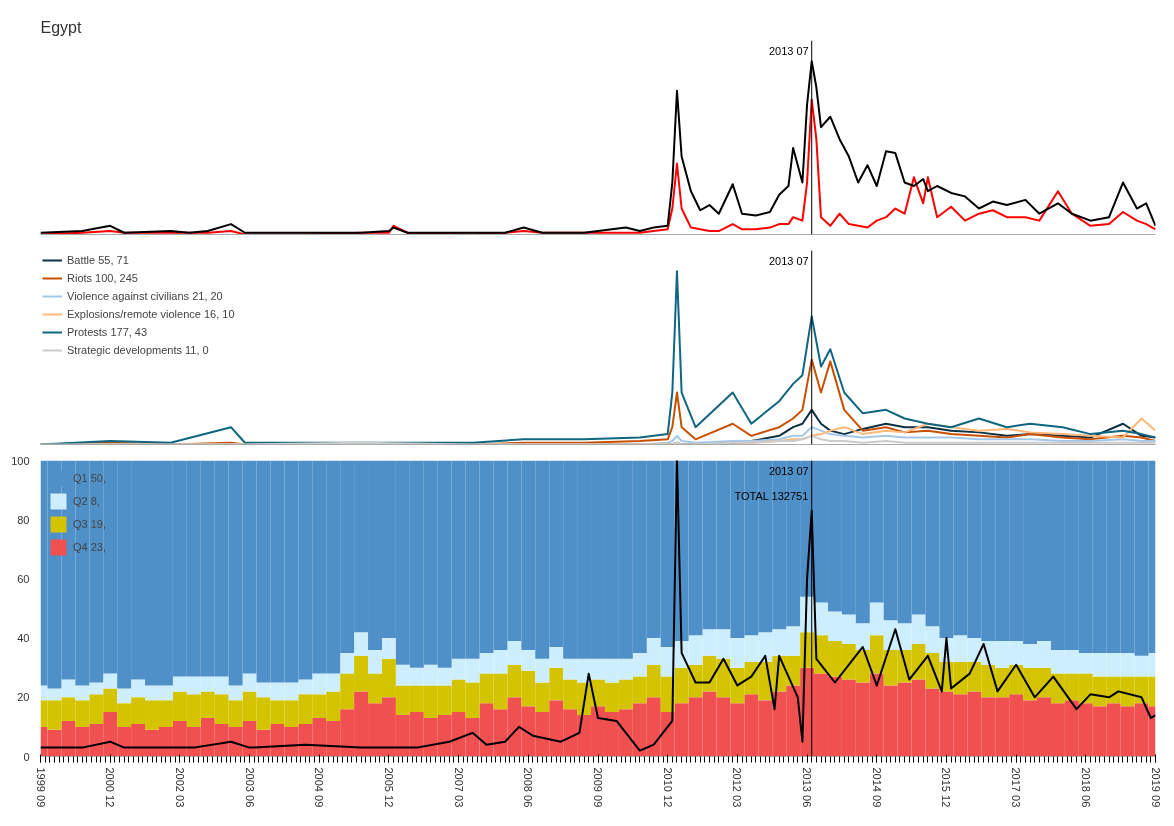 This screenshot has height=826, width=1174. Describe the element at coordinates (876, 787) in the screenshot. I see `x-tick-label: 2014 09` at that location.